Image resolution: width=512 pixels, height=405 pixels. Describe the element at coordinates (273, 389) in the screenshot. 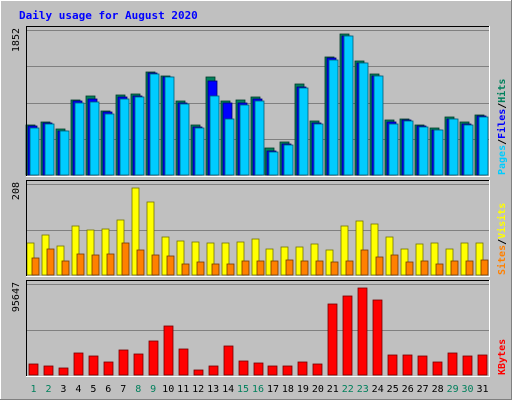

I see `x-tick-label-day-17: 17` at that location.